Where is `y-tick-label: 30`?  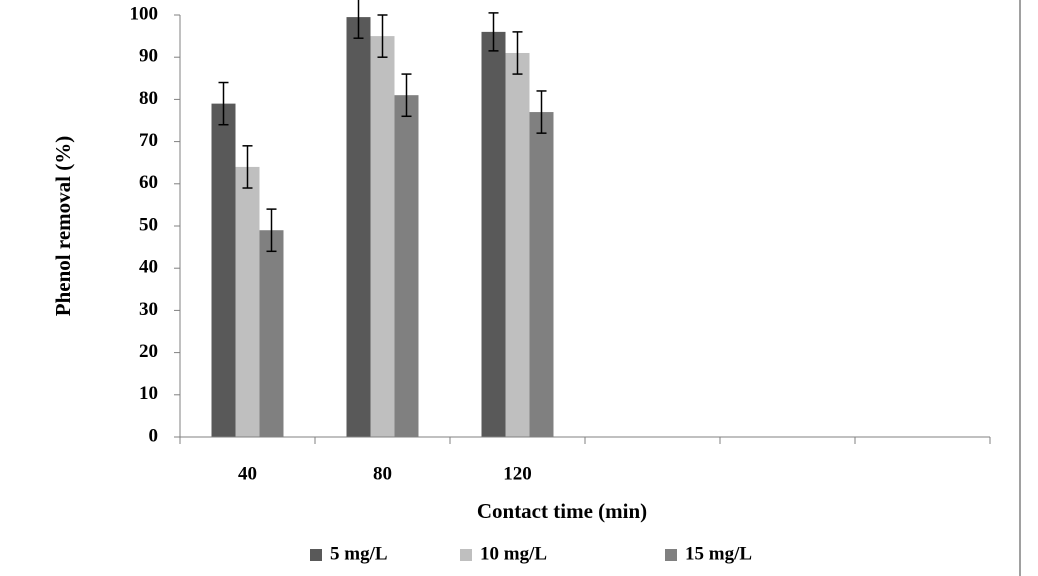
y-tick-label: 30 is located at coordinates (148, 309).